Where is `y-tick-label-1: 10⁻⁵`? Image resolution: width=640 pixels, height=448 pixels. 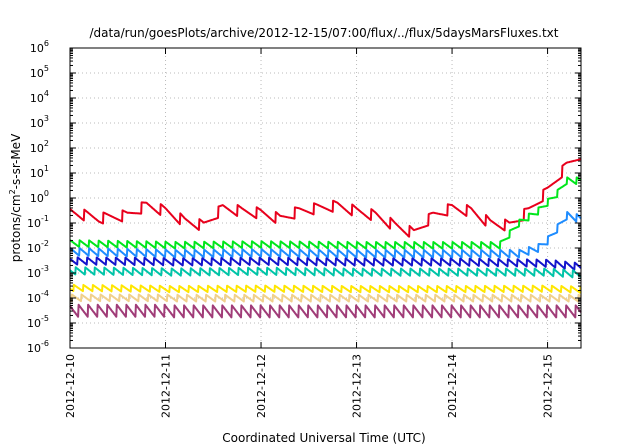 y-tick-label-1: 10⁻⁵ is located at coordinates (38, 322).